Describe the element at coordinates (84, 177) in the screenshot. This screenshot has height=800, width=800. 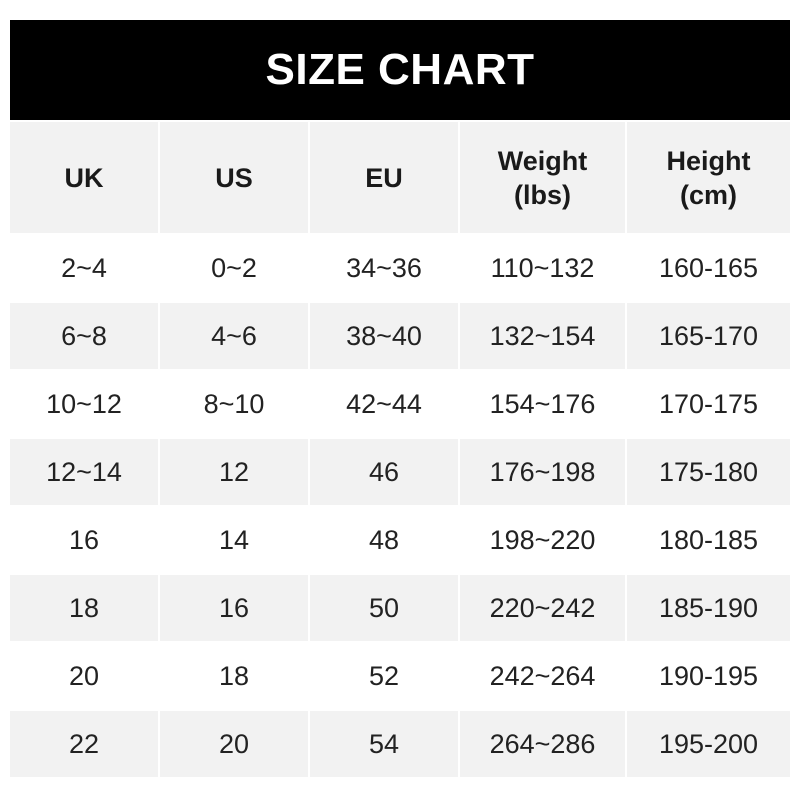
I see `column-header-uk: UK` at that location.